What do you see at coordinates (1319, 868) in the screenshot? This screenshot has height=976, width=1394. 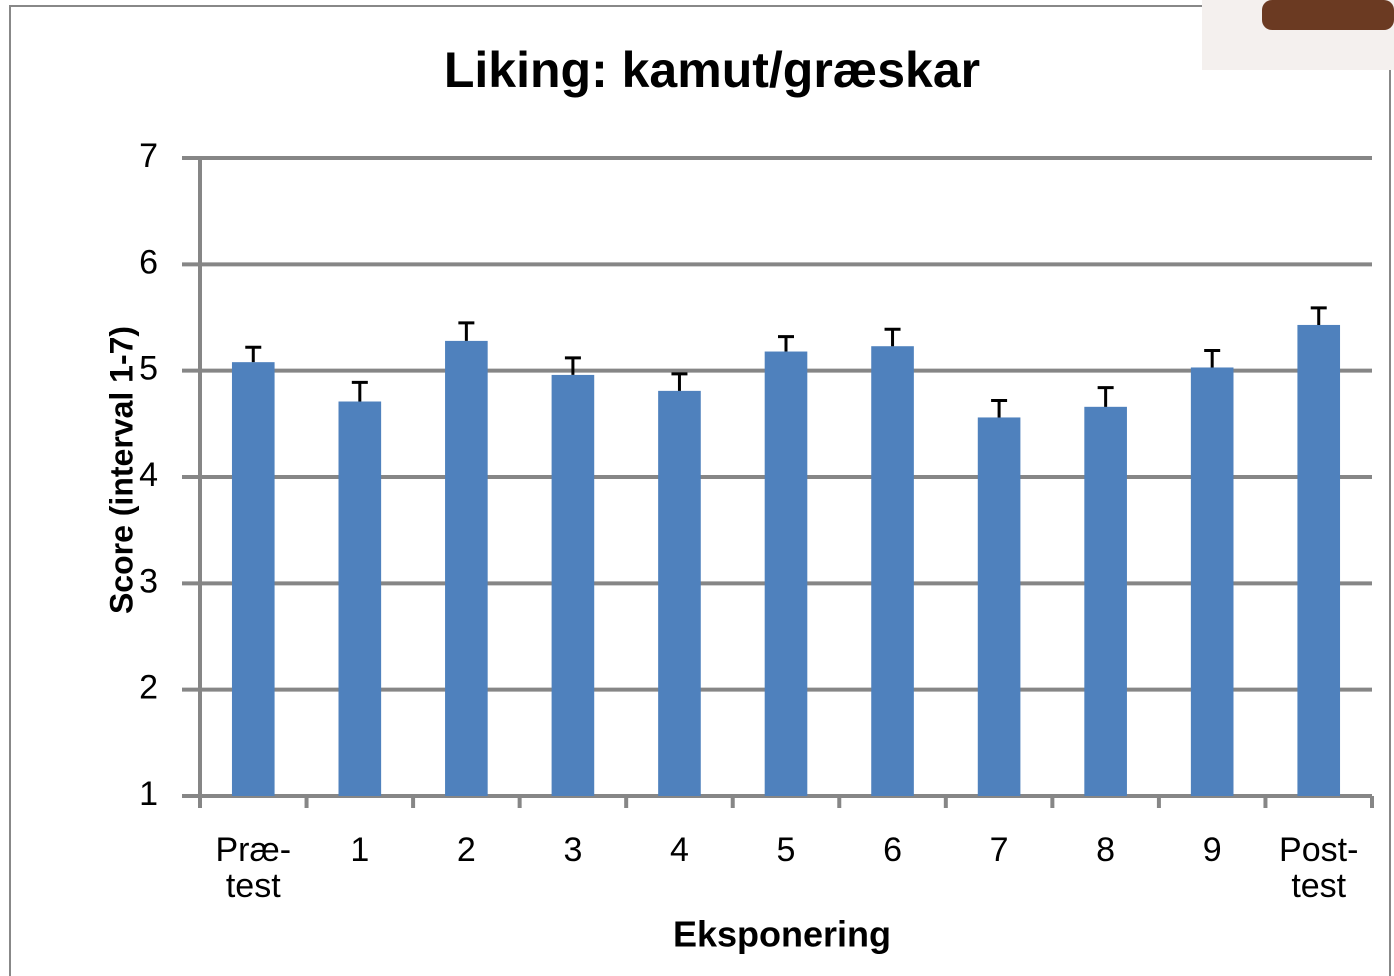 I see `x-tick-label: Post-test` at bounding box center [1319, 868].